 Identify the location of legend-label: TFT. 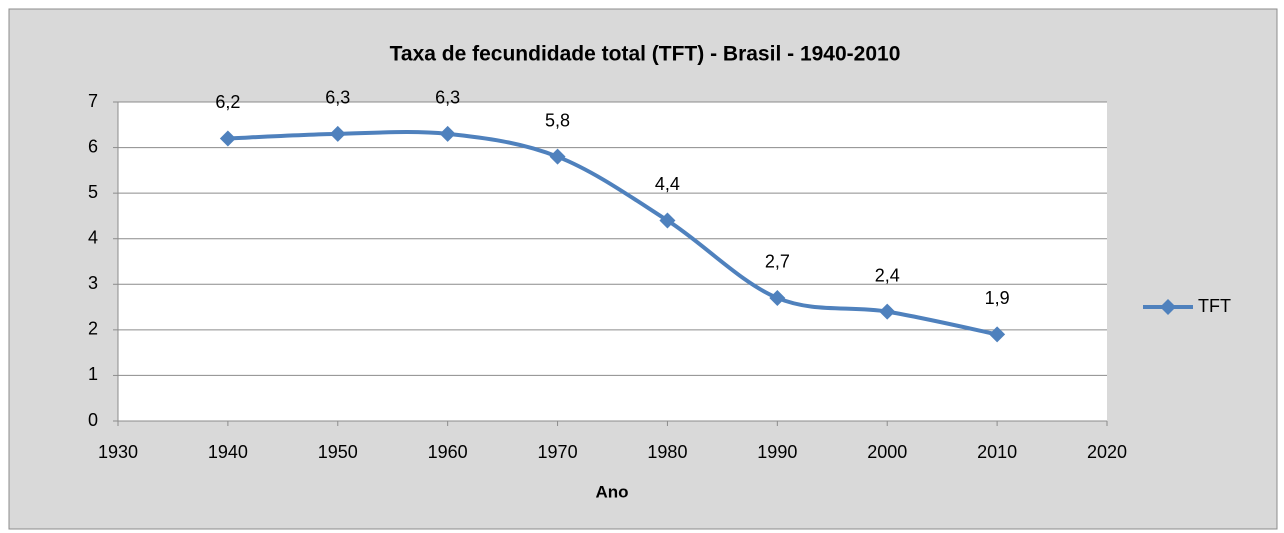
(1214, 306).